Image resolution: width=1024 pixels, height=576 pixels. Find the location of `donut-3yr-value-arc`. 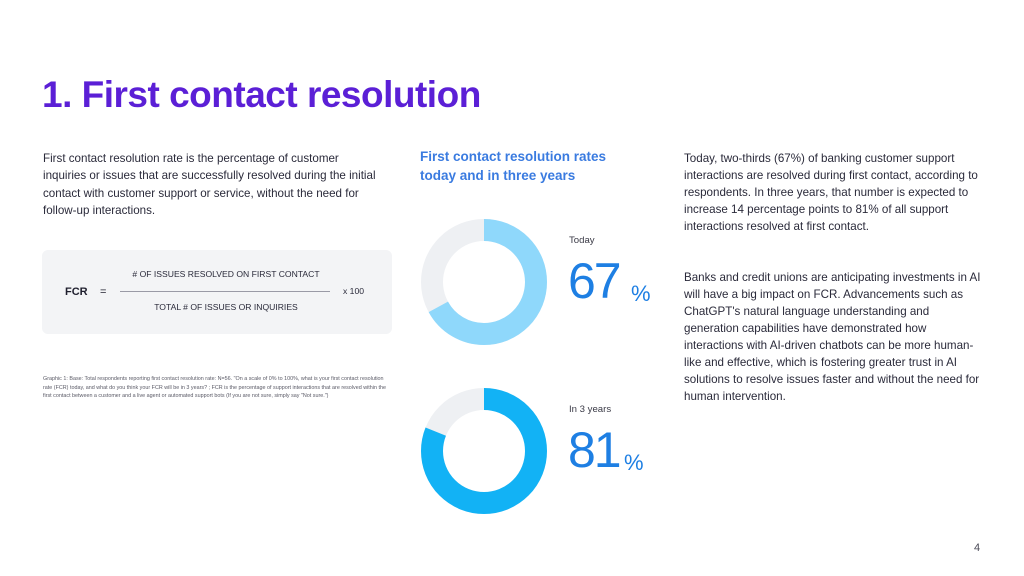

donut-3yr-value-arc is located at coordinates (484, 451).